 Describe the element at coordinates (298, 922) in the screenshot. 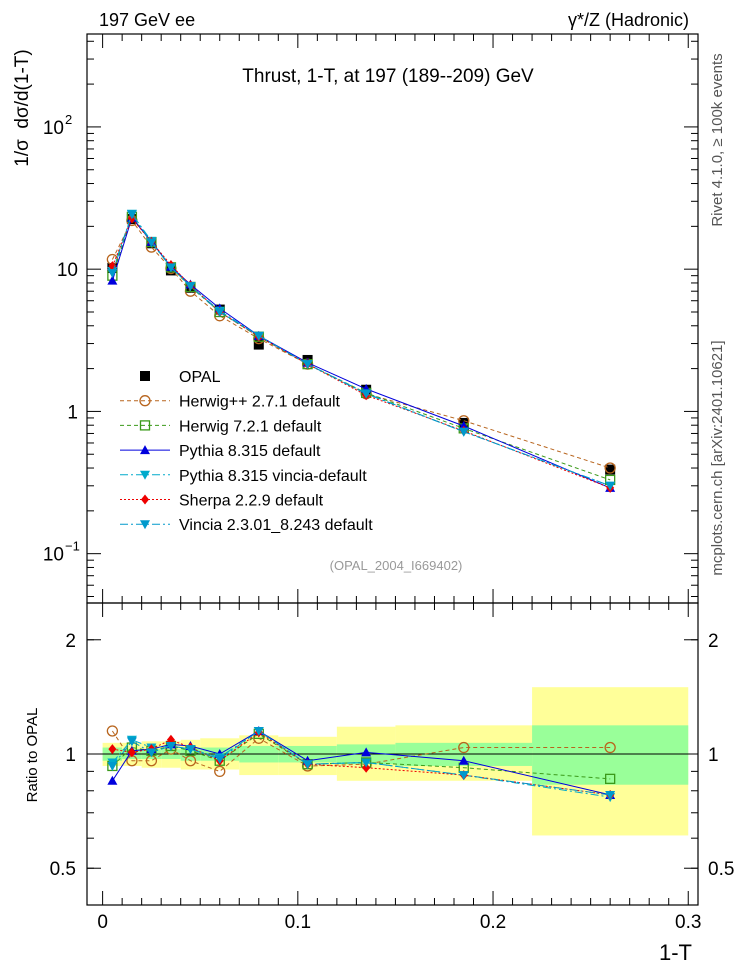

I see `x-tick-label: 0.1` at that location.